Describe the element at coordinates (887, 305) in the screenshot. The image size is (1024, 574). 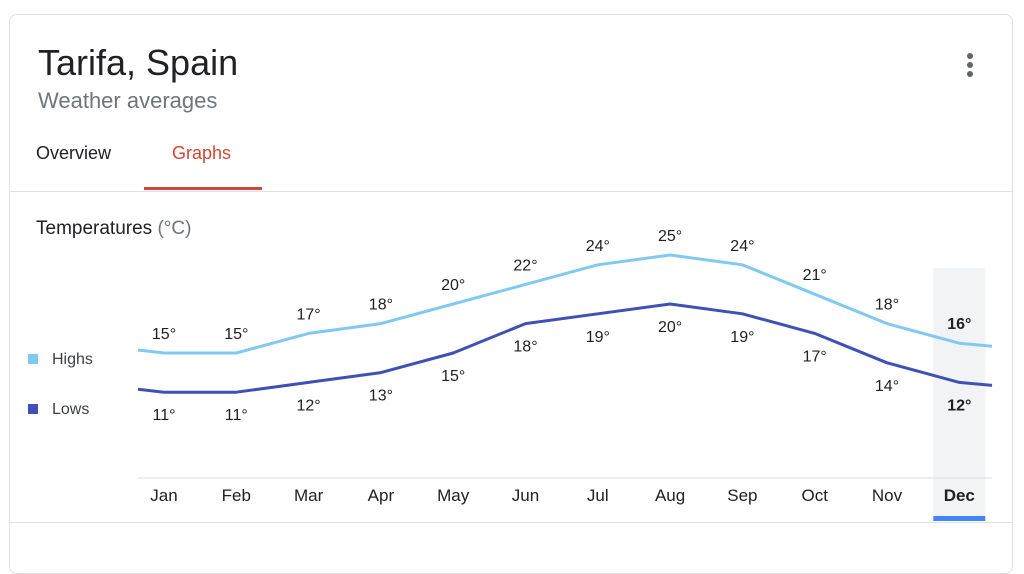
I see `data-label-highs-nov: 18°` at that location.